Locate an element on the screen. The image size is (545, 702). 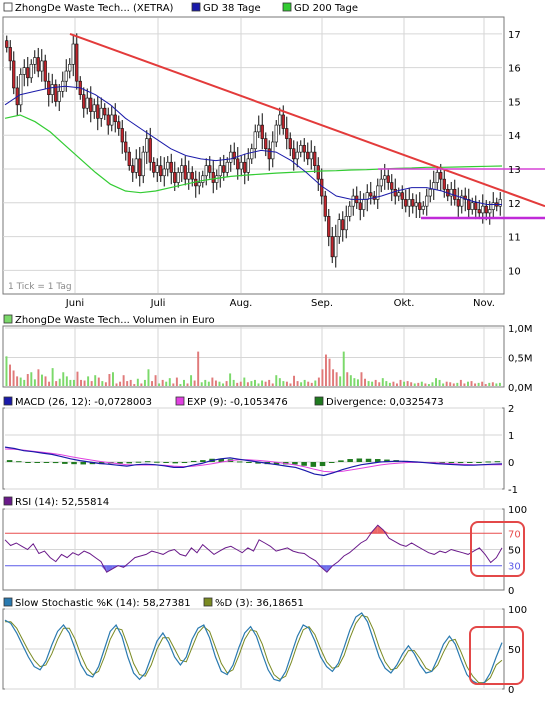
legend-label-candles: ZhongDe Waste Tech... (XETRA) is located at coordinates (94, 8).